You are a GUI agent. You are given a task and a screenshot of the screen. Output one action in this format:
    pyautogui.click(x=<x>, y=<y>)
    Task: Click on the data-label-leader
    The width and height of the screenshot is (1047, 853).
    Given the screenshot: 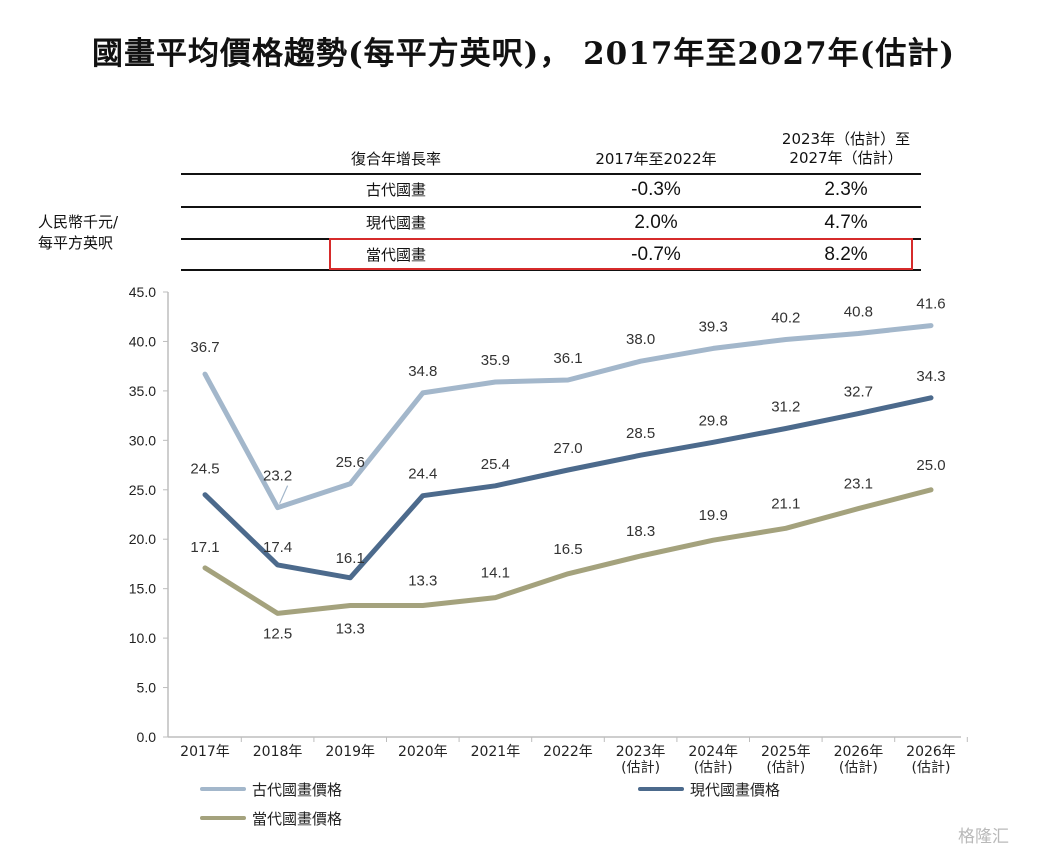 What is the action you would take?
    pyautogui.click(x=284, y=494)
    